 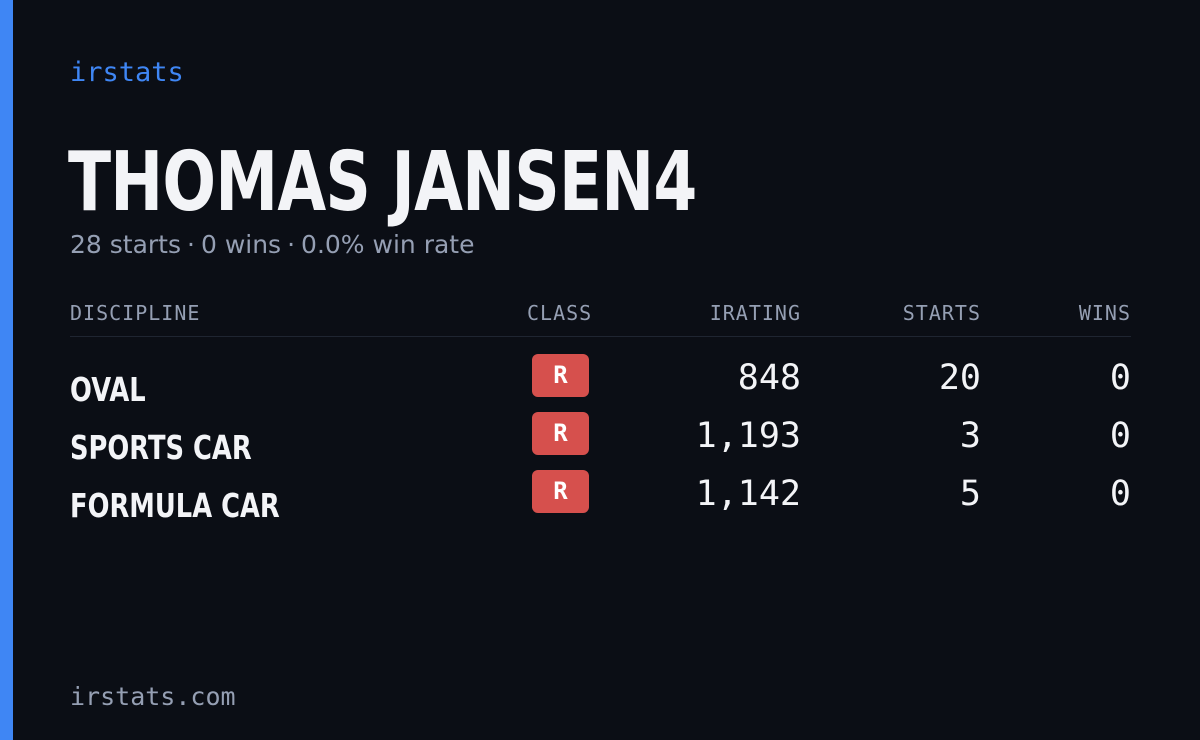 I want to click on career-summary: 28 starts · 0 wins · 0.0% win rate, so click(x=272, y=245).